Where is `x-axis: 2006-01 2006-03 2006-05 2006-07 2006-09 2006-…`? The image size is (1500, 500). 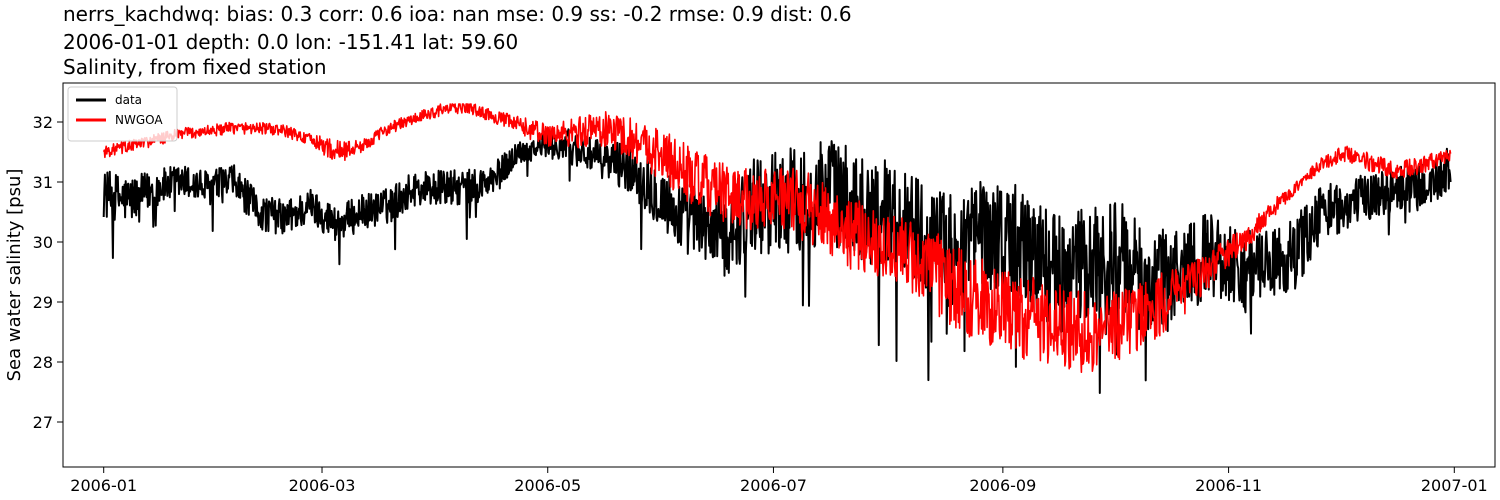
x-axis: 2006-01 2006-03 2006-05 2006-07 2006-09 2006-… is located at coordinates (779, 481).